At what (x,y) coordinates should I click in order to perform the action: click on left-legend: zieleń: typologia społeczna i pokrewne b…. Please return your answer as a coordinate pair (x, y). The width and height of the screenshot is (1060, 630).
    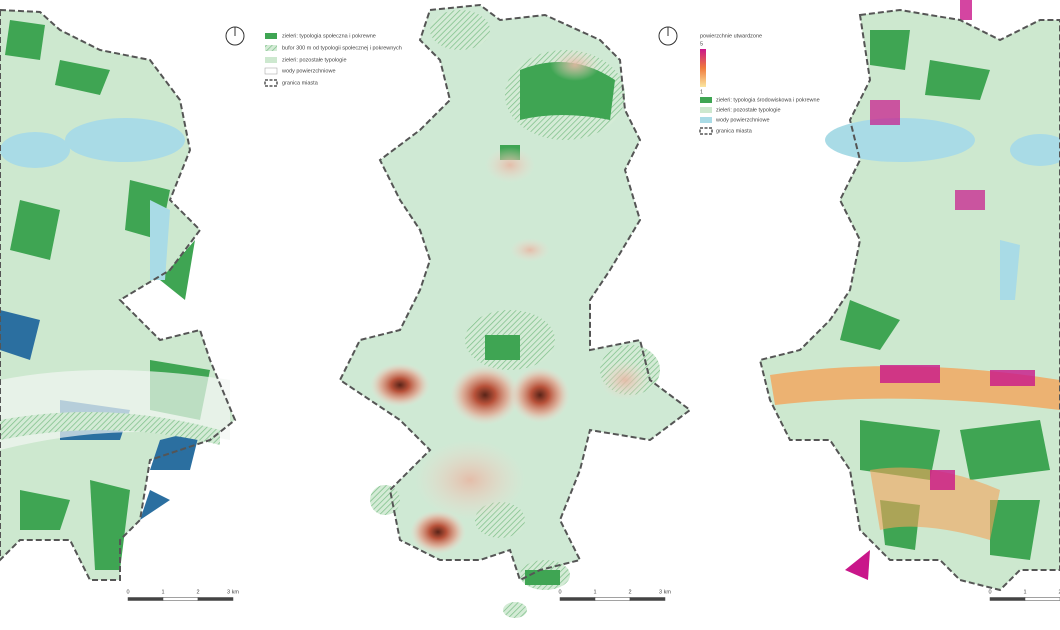
    Looking at the image, I should click on (333, 60).